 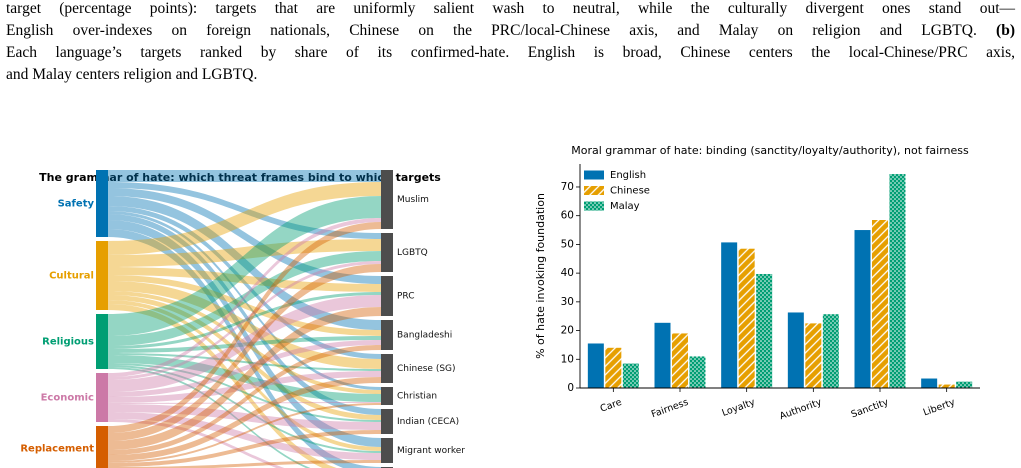 What do you see at coordinates (567, 244) in the screenshot?
I see `y-tick-label: 50` at bounding box center [567, 244].